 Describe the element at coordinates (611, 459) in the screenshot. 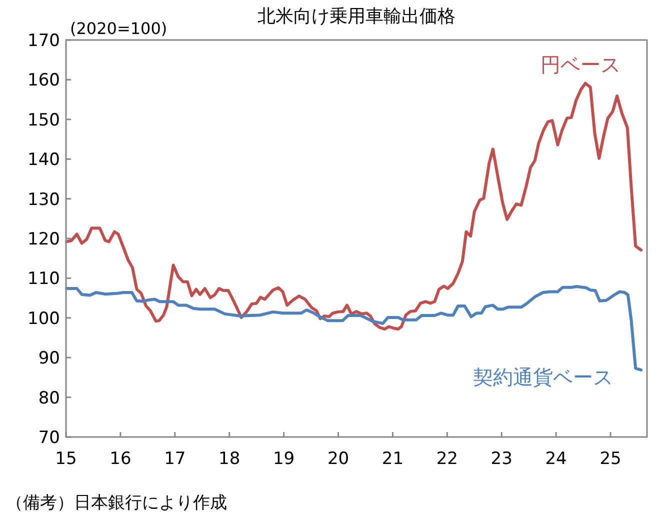

I see `x-tick-label: 25` at that location.